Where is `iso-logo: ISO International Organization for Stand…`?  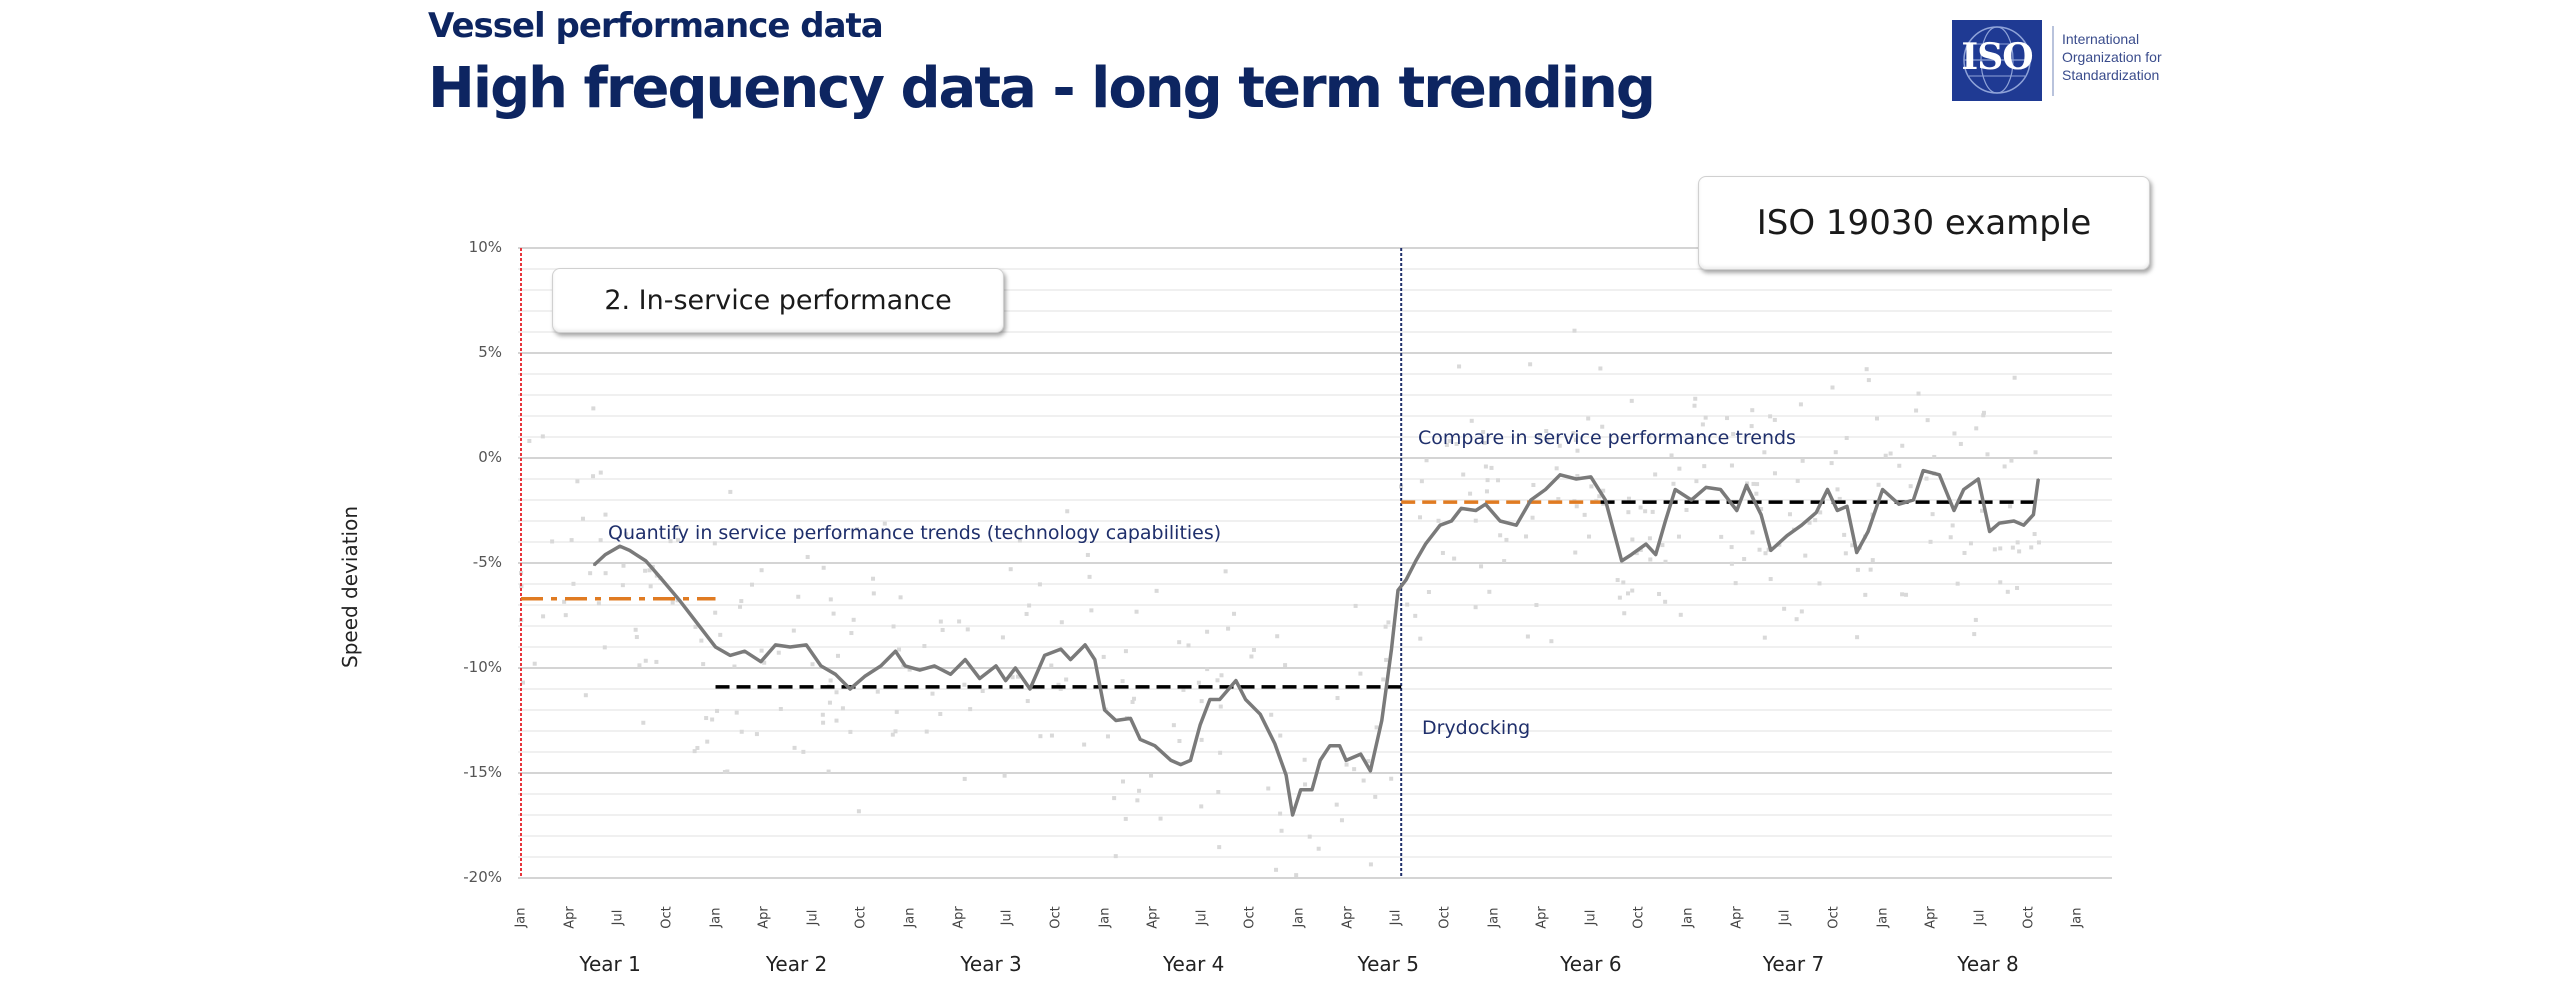
iso-logo: ISO International Organization for Stand… is located at coordinates (2067, 61).